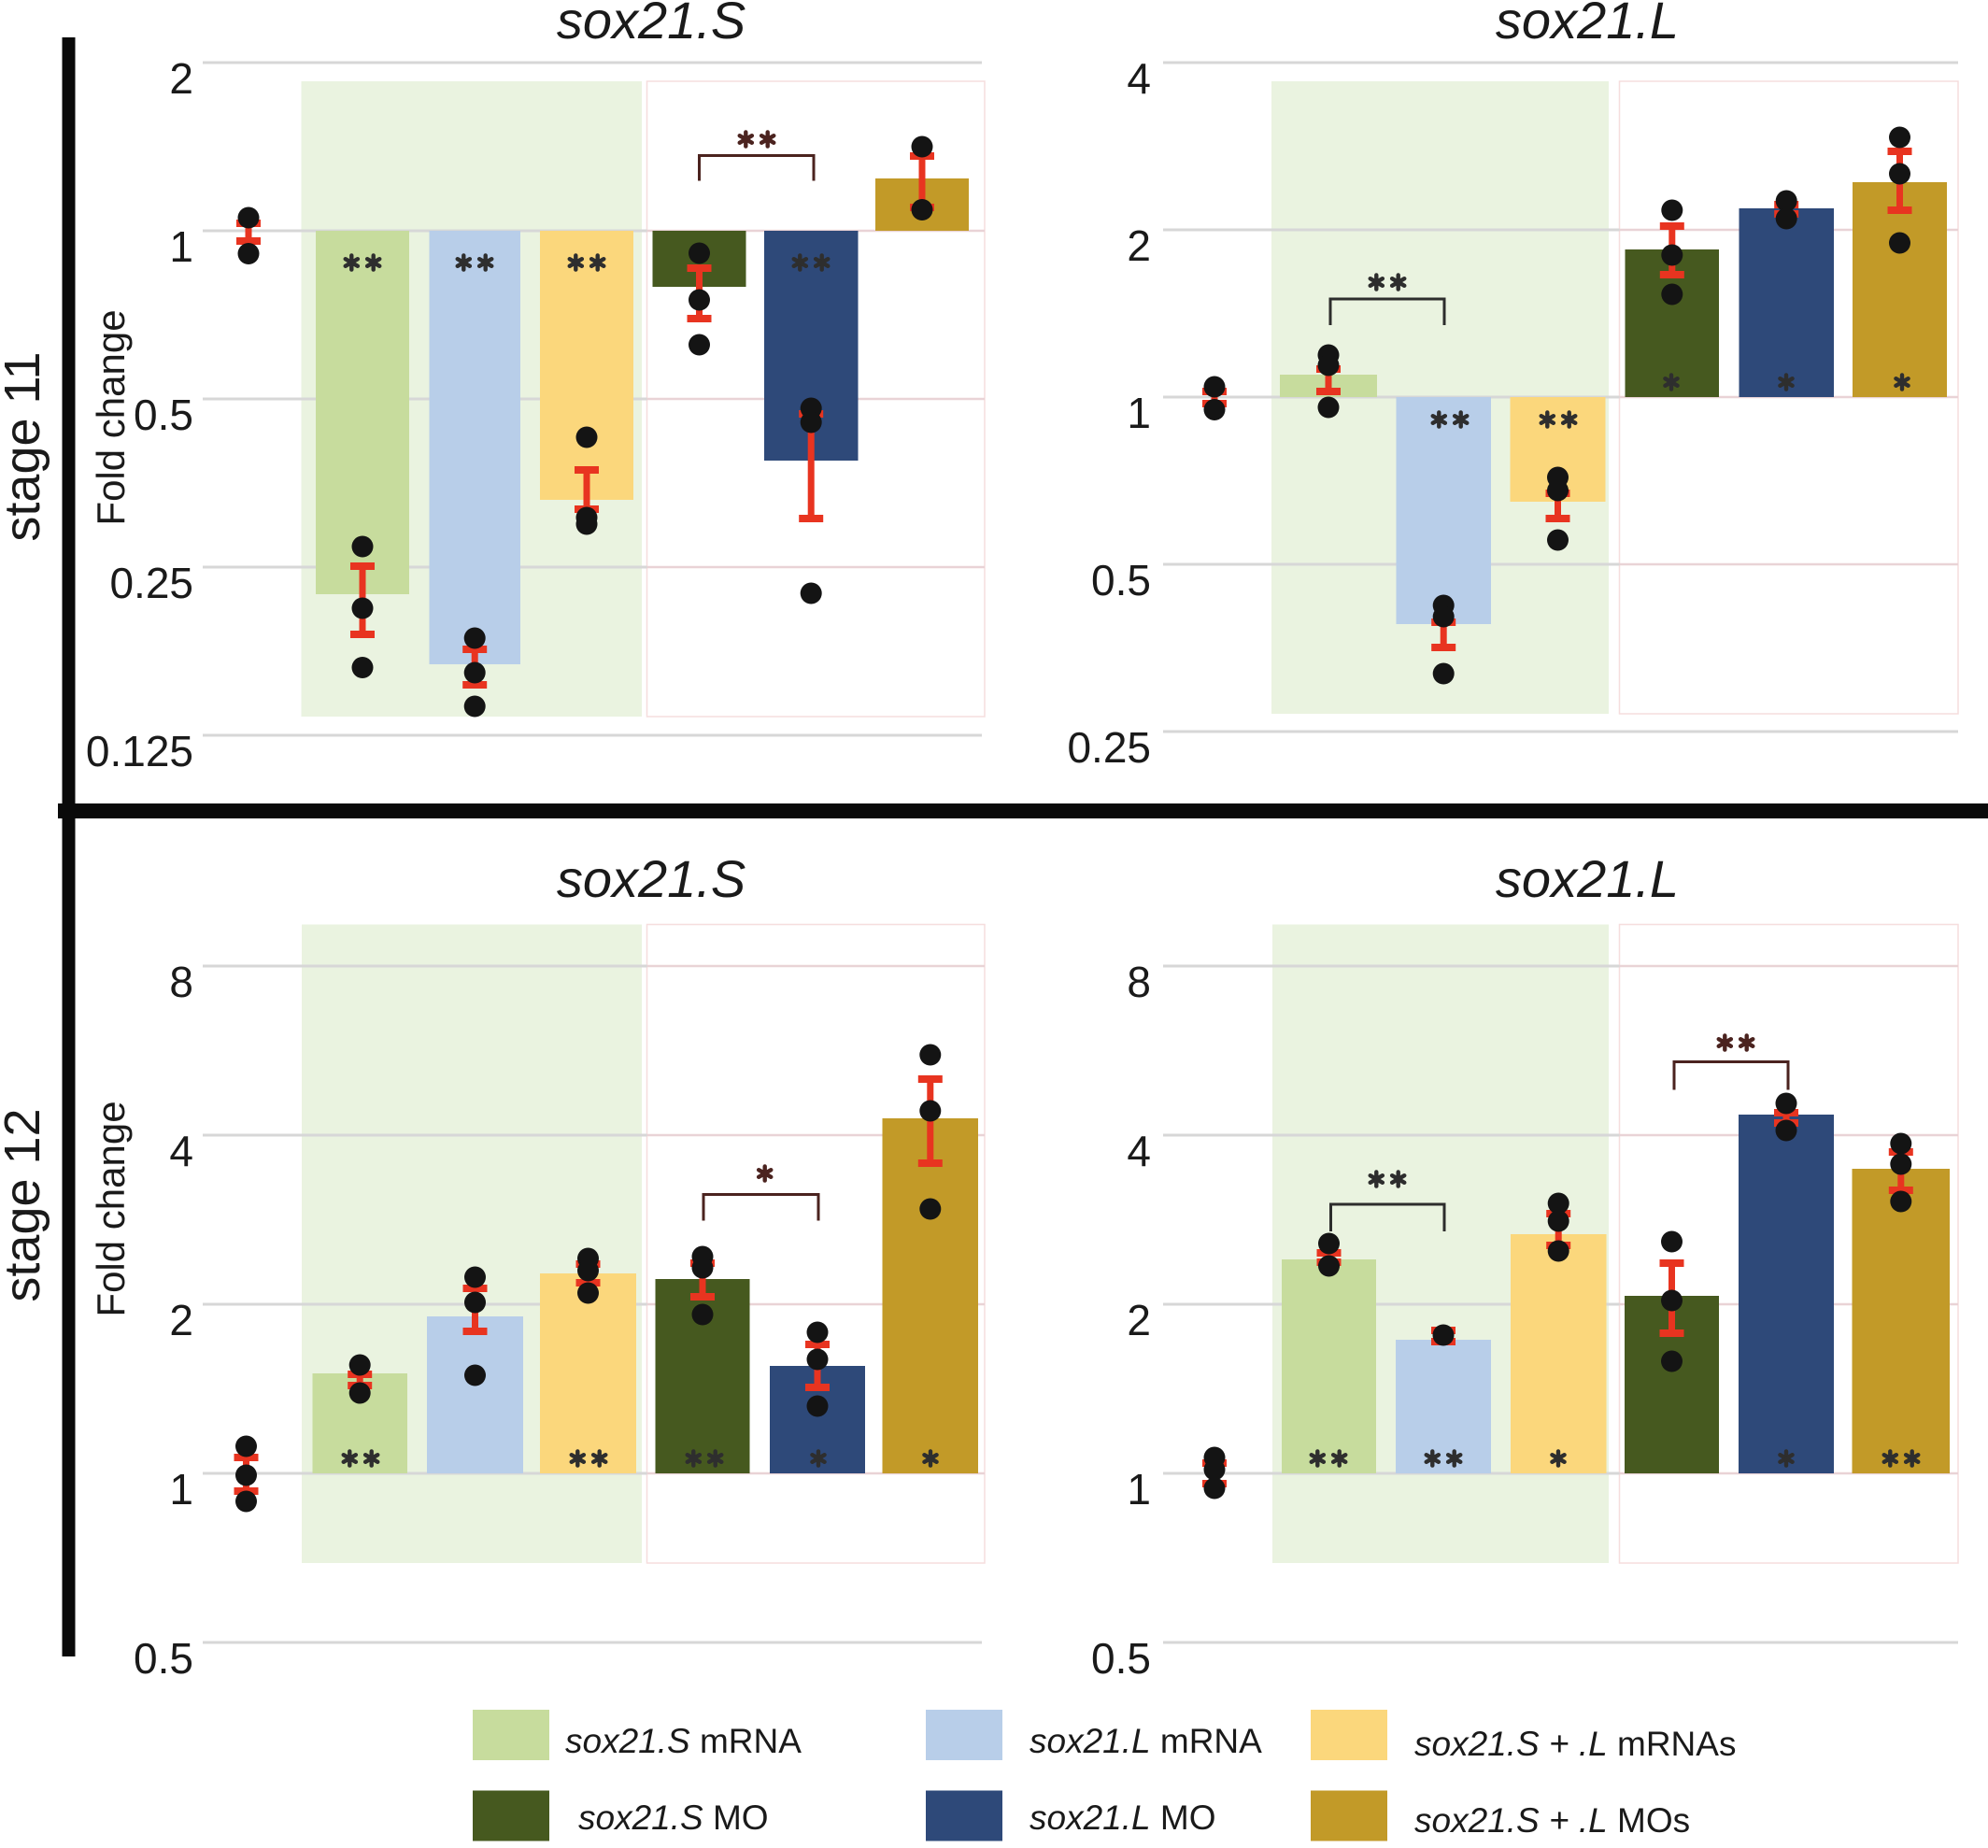 This screenshot has width=1988, height=1848. Describe the element at coordinates (139, 751) in the screenshot. I see `svg-text: 0.125` at that location.